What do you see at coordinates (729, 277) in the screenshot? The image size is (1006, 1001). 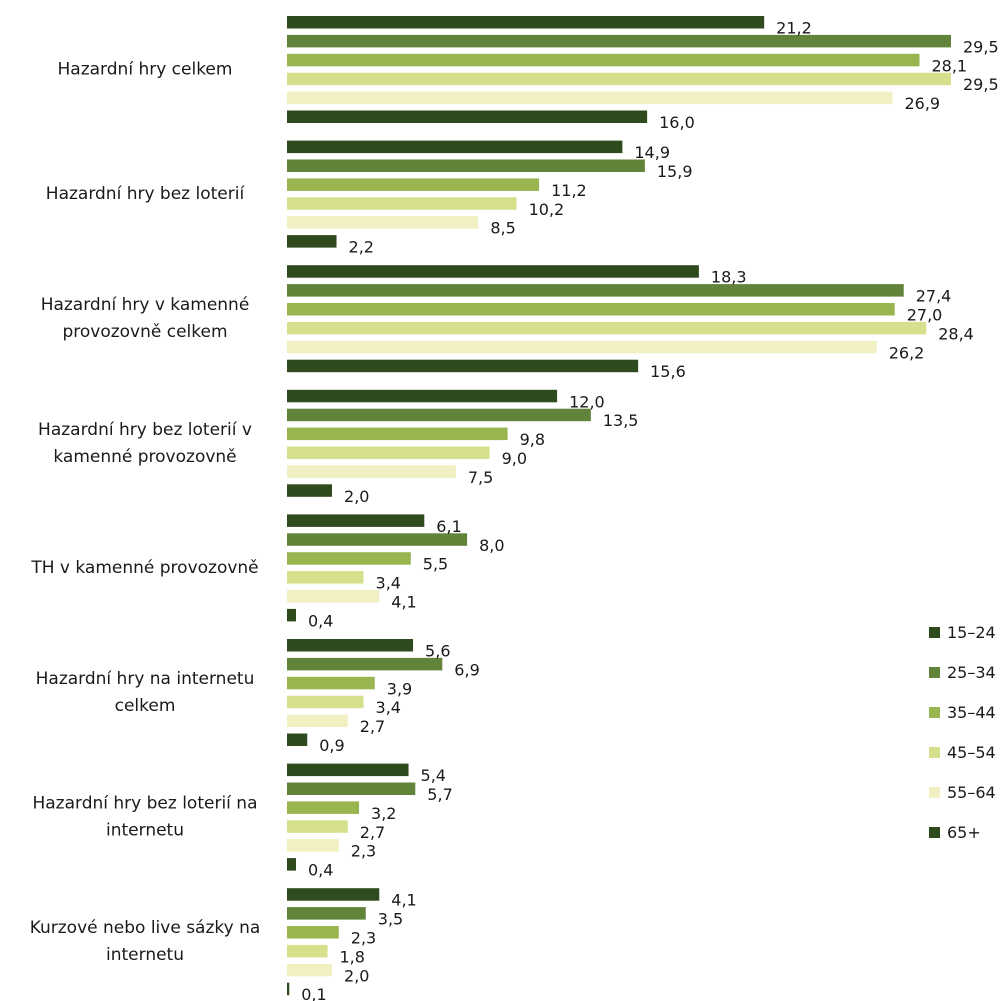 I see `value-label: 18,3` at bounding box center [729, 277].